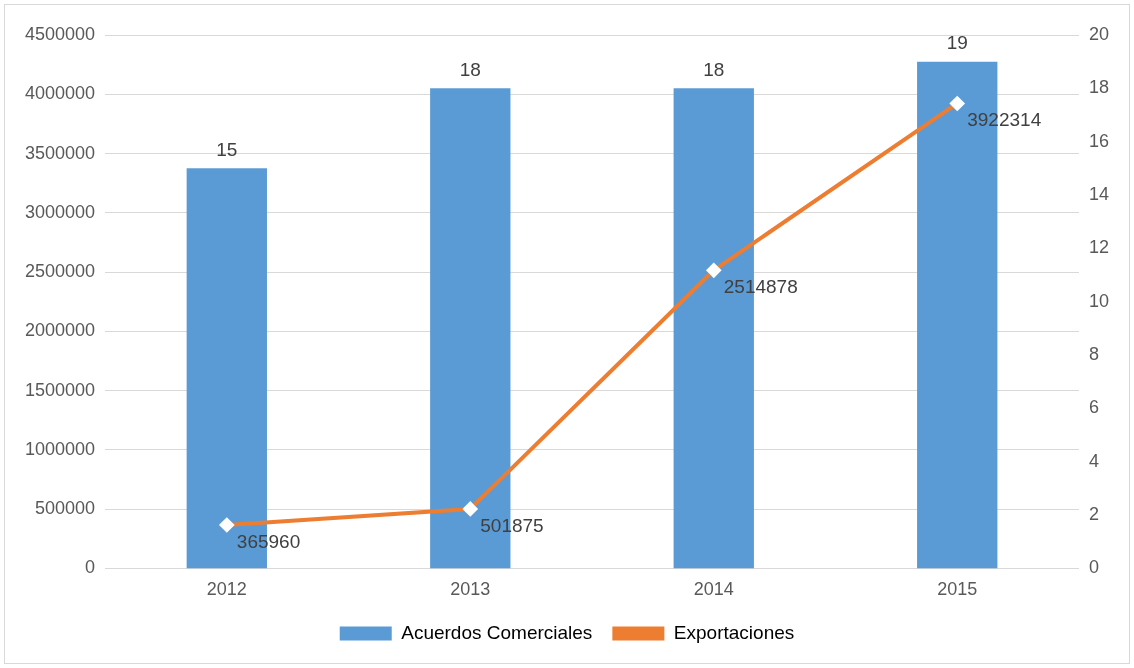  What do you see at coordinates (227, 150) in the screenshot?
I see `data-label: 15` at bounding box center [227, 150].